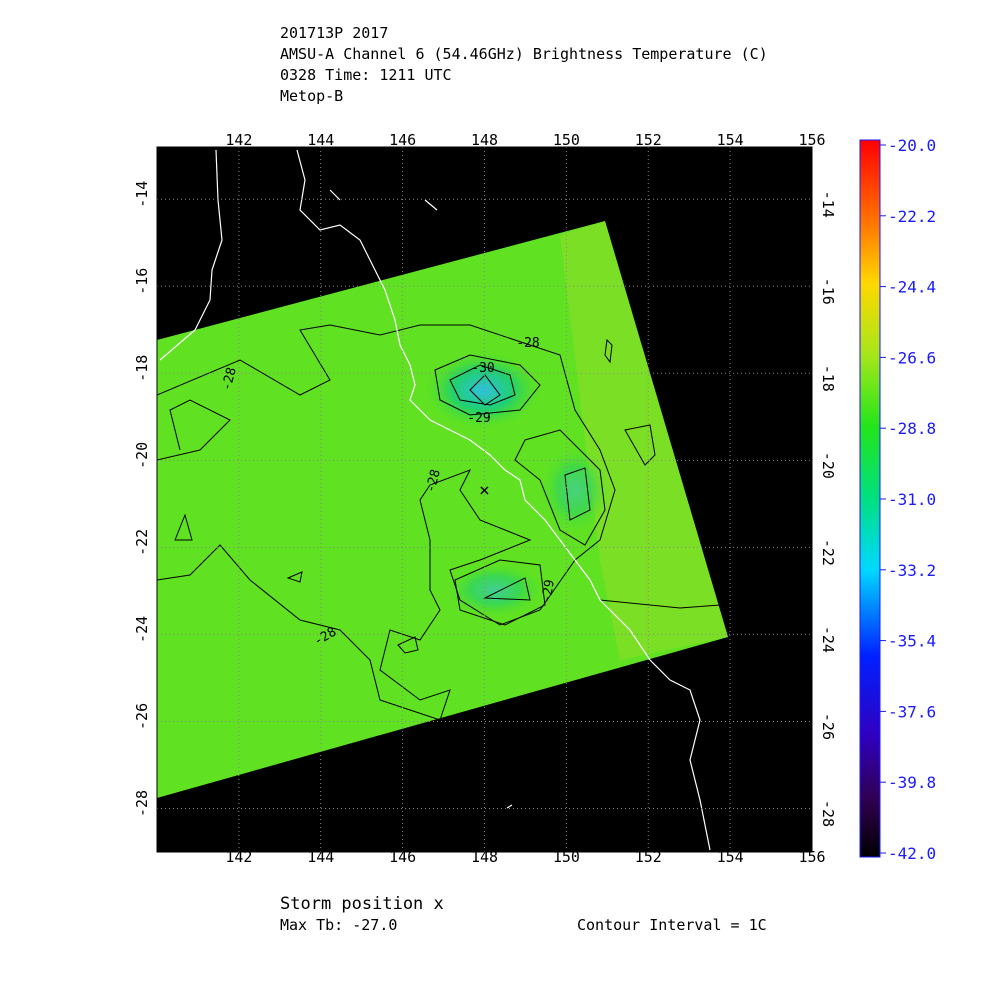  I want to click on contour-label: -30, so click(482, 368).